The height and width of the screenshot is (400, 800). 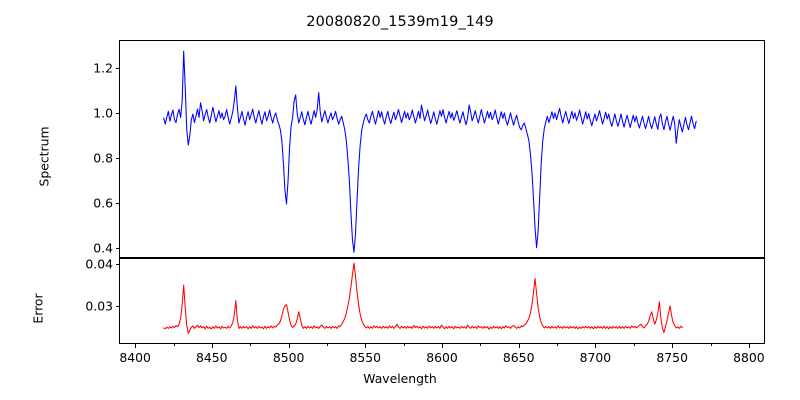 What do you see at coordinates (103, 68) in the screenshot?
I see `spectrum-ytick-label: 1.2` at bounding box center [103, 68].